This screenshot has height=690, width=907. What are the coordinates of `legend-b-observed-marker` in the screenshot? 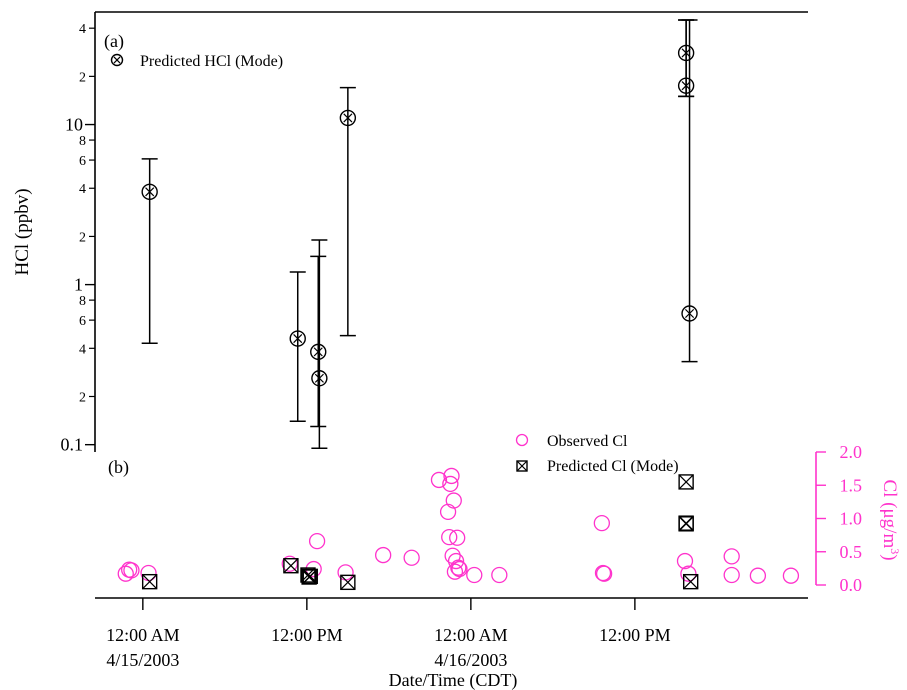 It's located at (522, 440).